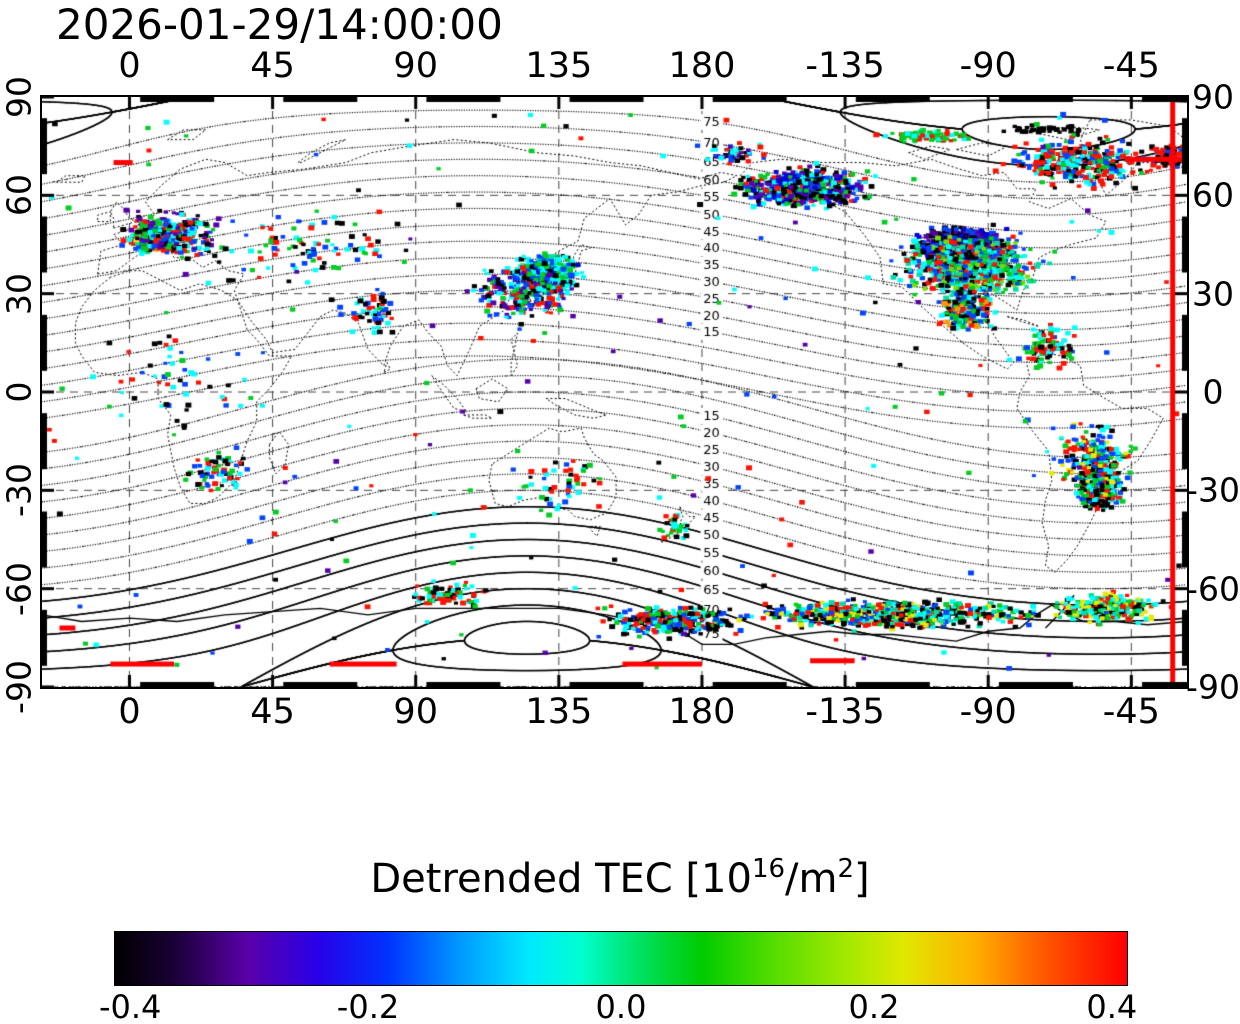  Describe the element at coordinates (1213, 589) in the screenshot. I see `lat-tick-label-right: -60` at that location.